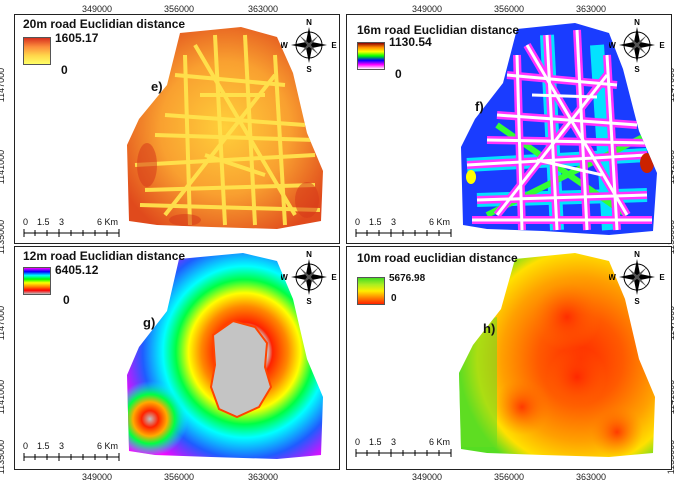 The height and width of the screenshot is (487, 685). Describe the element at coordinates (489, 328) in the screenshot. I see `panel-h-label: h)` at that location.